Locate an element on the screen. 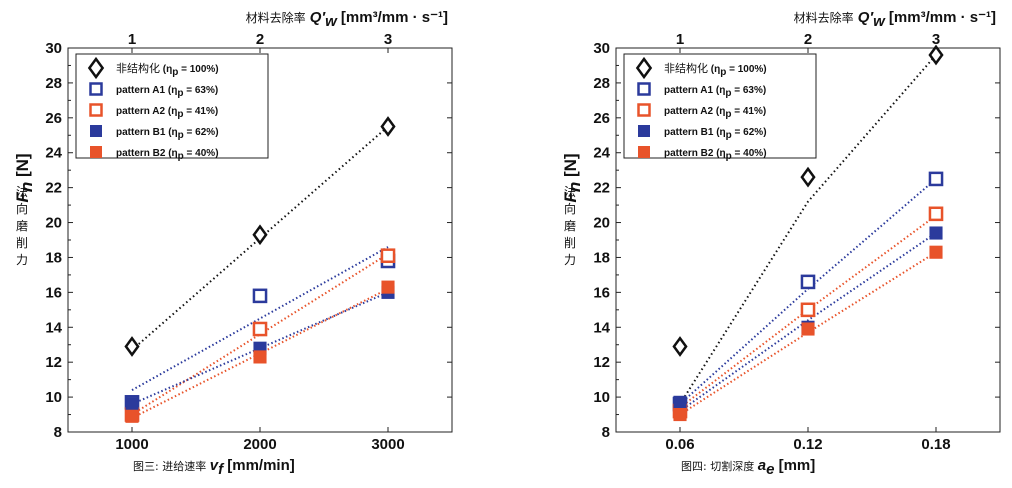  x-axis-label-unit: [mm] is located at coordinates (794, 465).